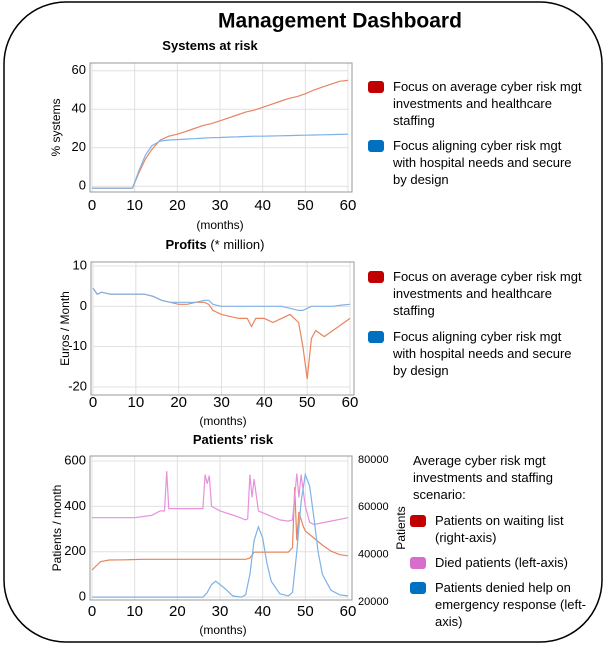 This screenshot has height=646, width=606. Describe the element at coordinates (79, 69) in the screenshot. I see `y-tick-label: 60` at that location.